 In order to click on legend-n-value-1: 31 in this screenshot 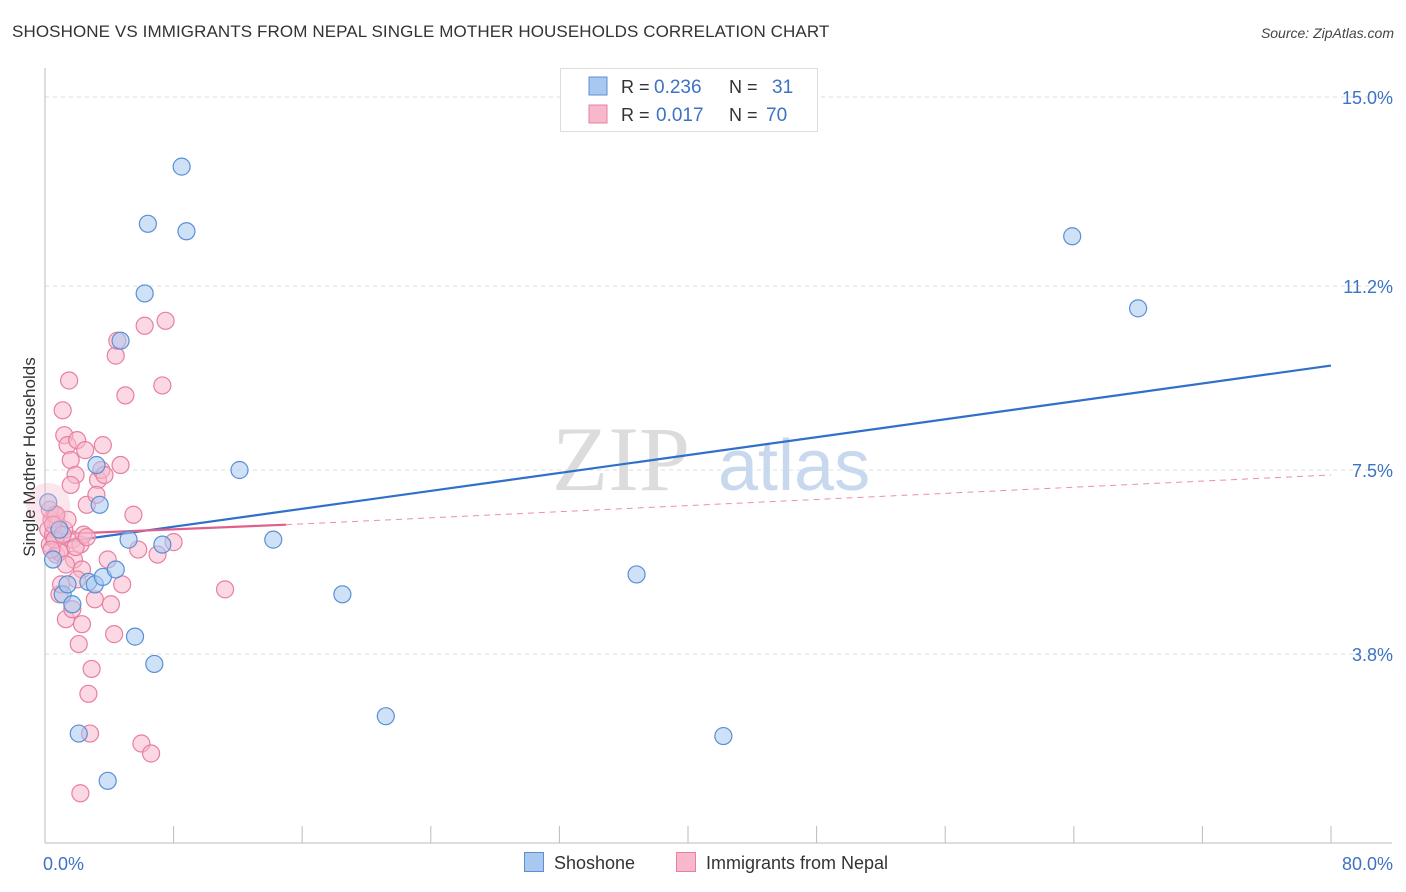, I will do `click(782, 87)`.